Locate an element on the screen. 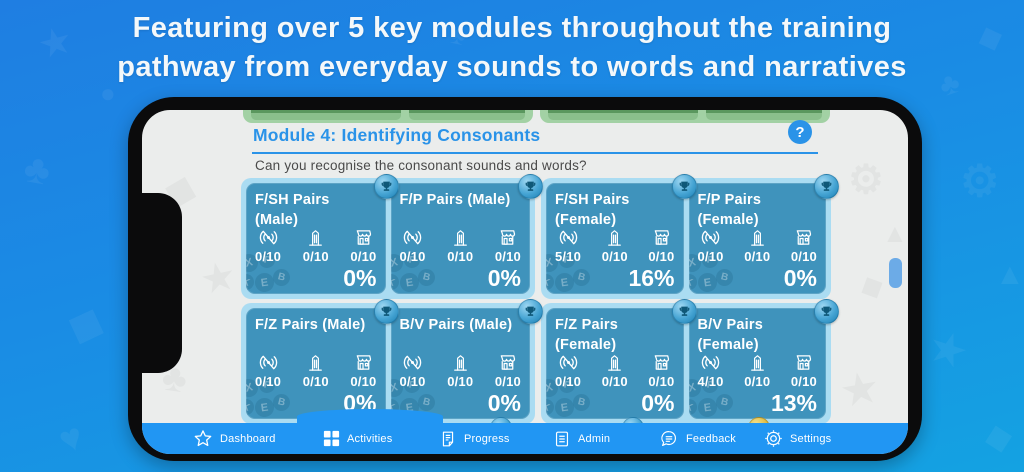  pattern-glyph: ★ is located at coordinates (218, 278).